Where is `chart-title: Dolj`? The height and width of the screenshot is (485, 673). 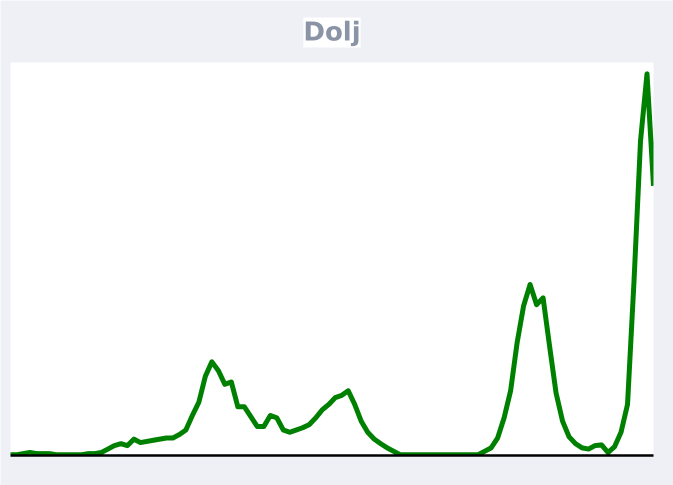 chart-title: Dolj is located at coordinates (332, 33).